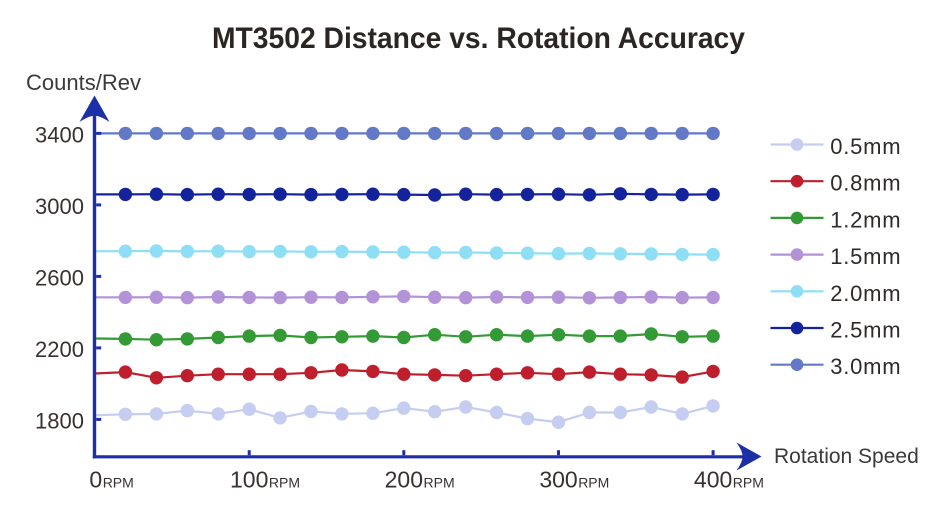 The height and width of the screenshot is (514, 941). I want to click on svg-text: 1.2mm, so click(865, 219).